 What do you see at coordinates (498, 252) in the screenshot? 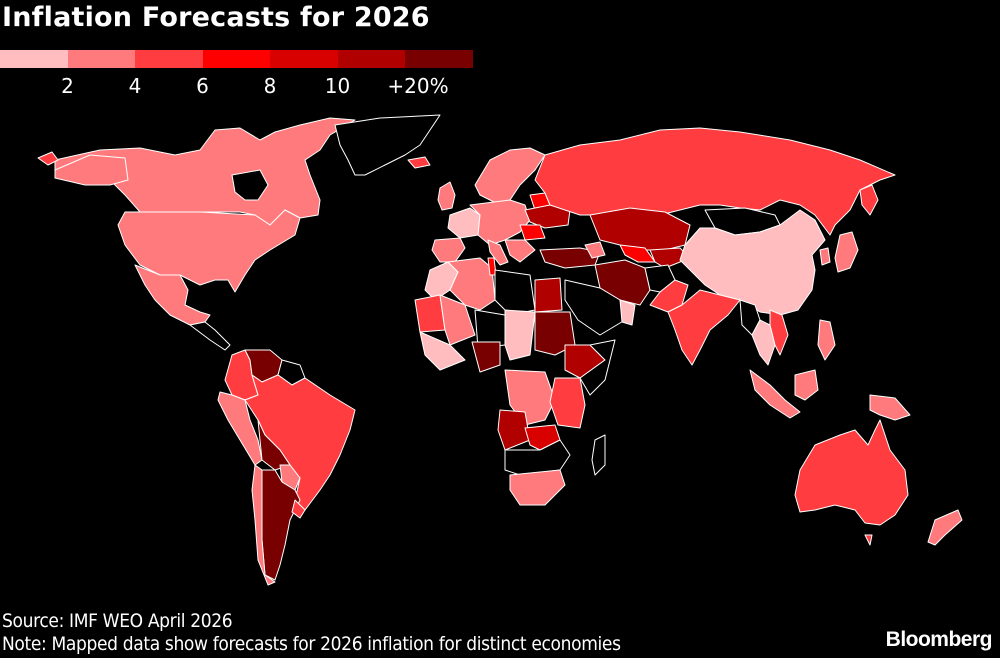
I see `region-italy` at bounding box center [498, 252].